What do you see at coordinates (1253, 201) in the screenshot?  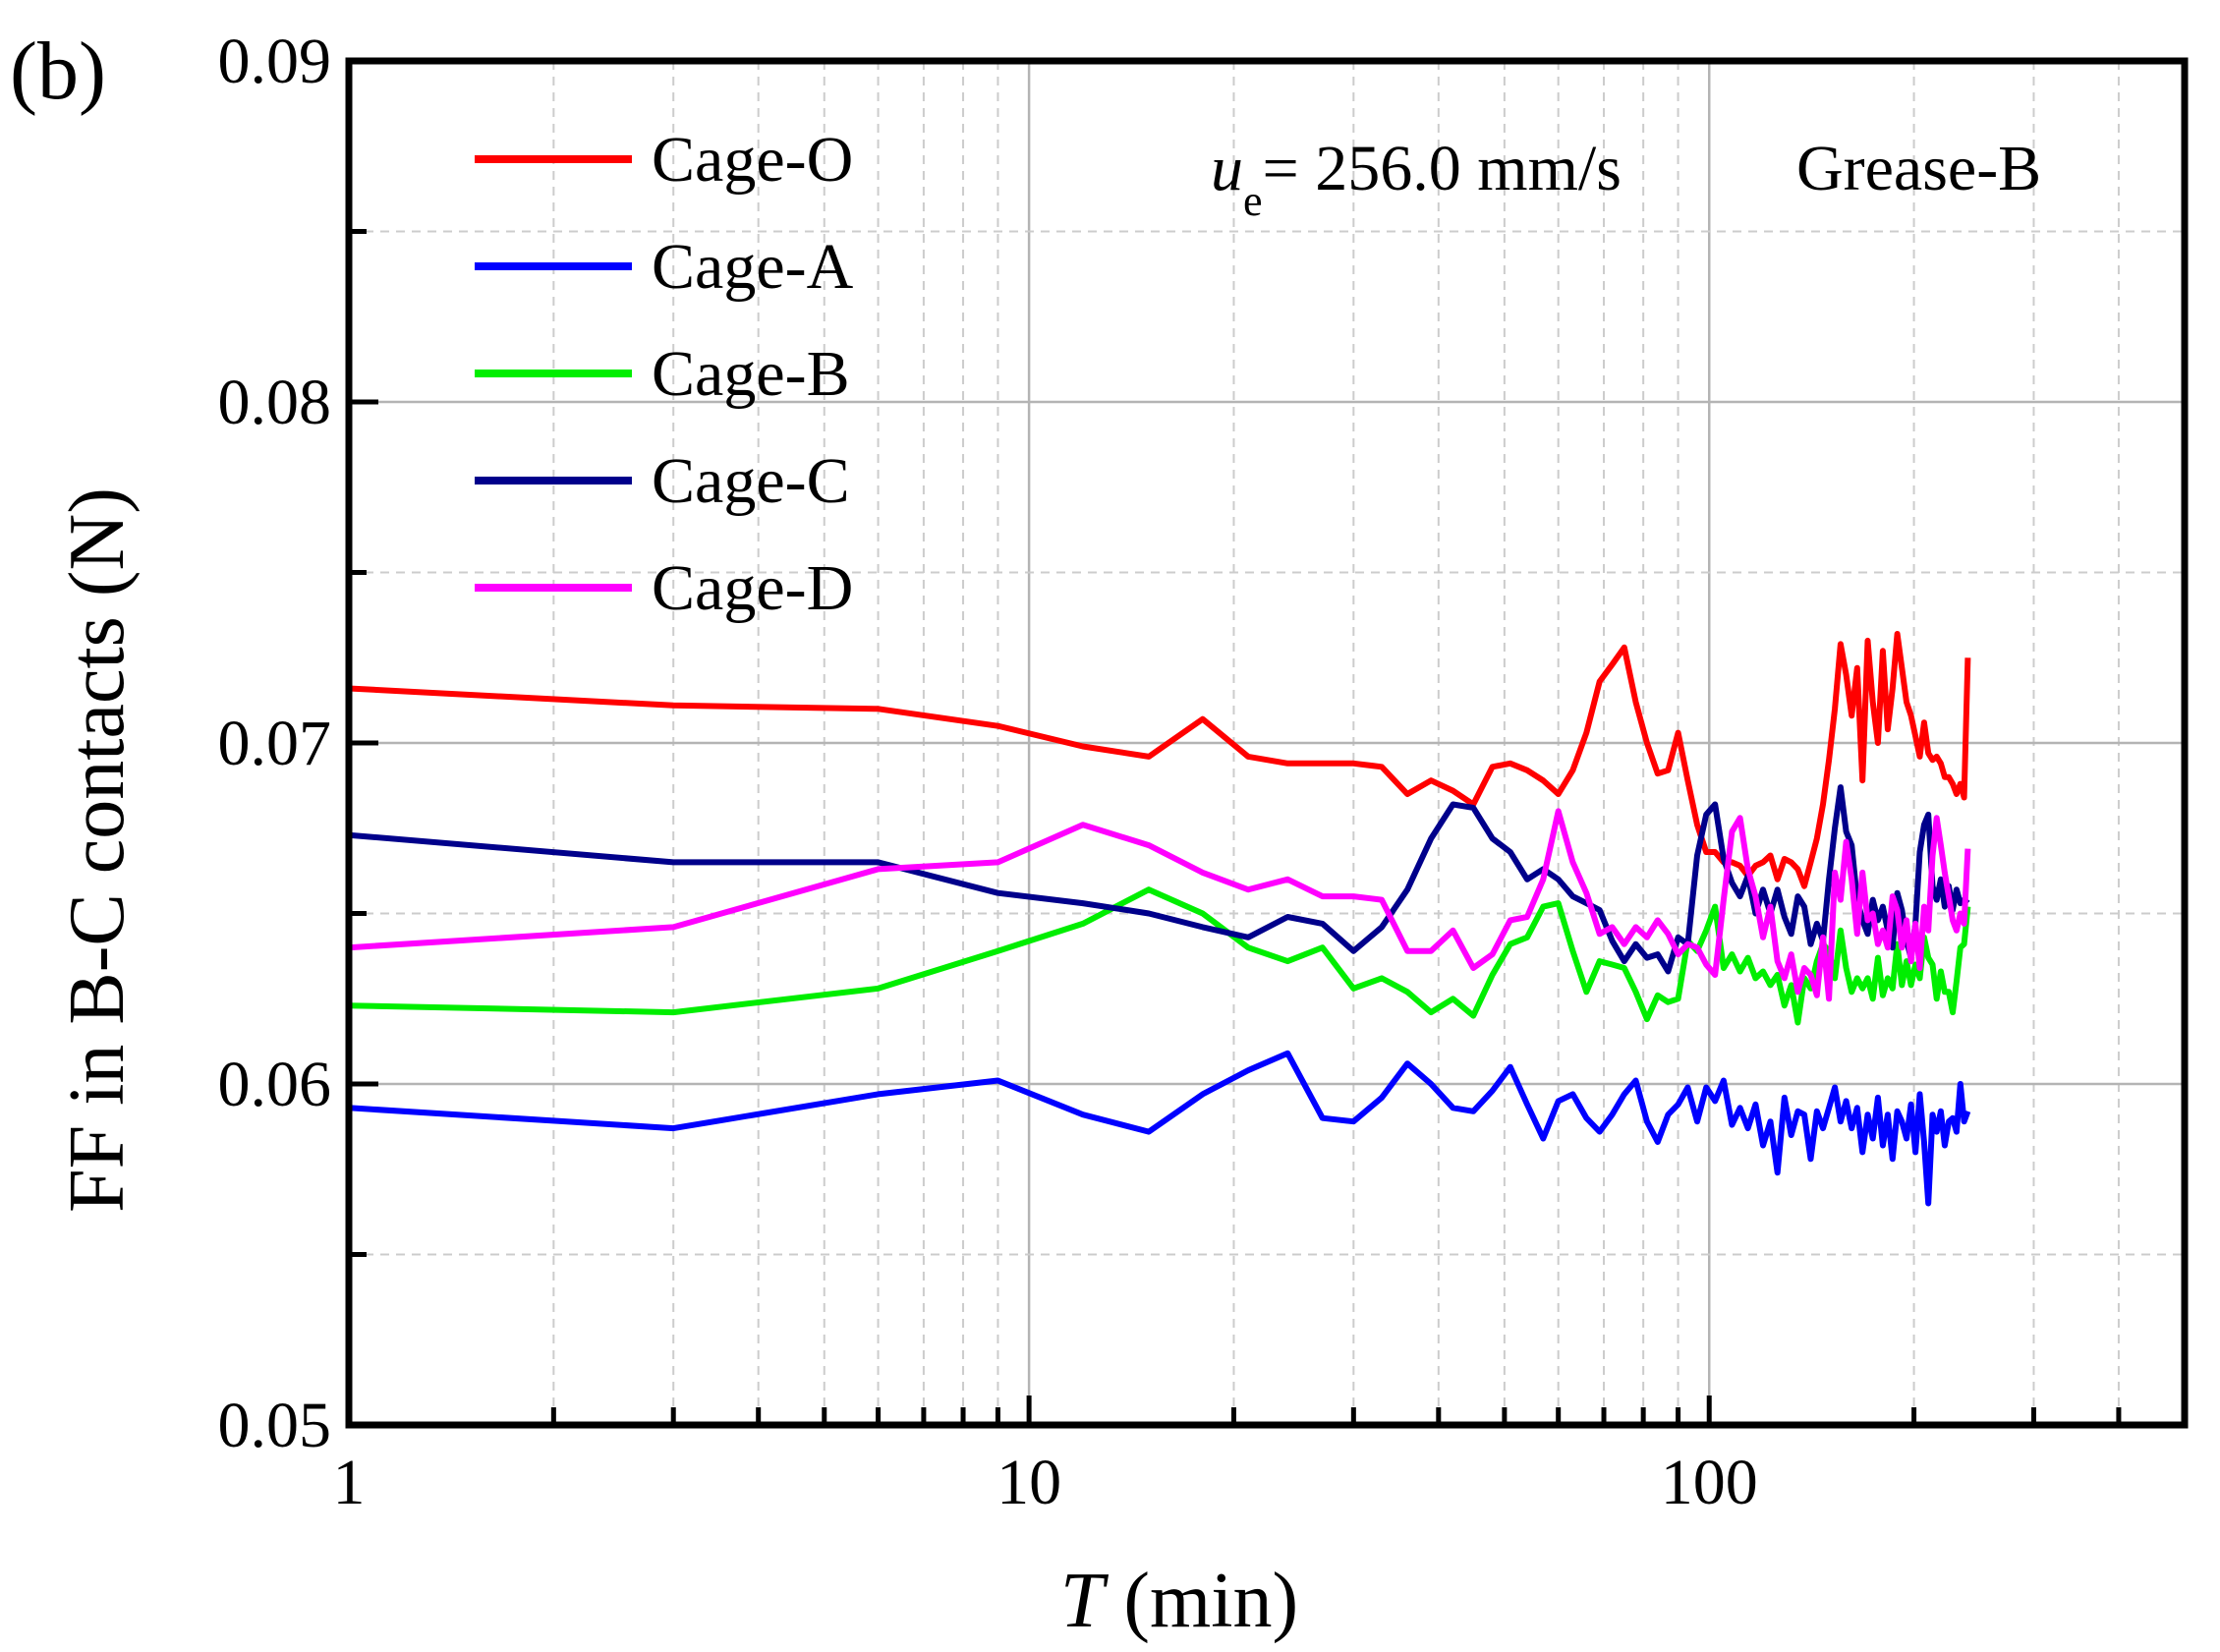 I see `annotation-subscript: e` at bounding box center [1253, 201].